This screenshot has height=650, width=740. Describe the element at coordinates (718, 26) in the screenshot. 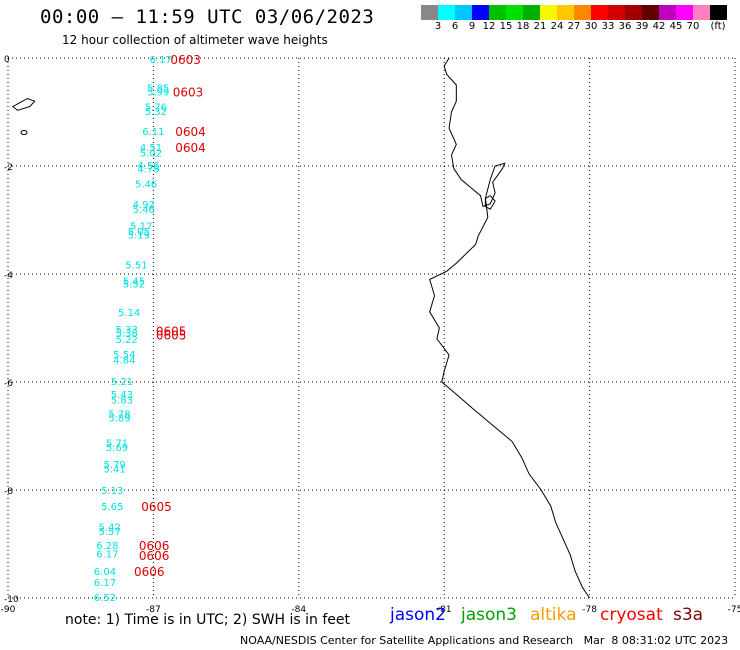

I see `colorbar-label: (ft)` at that location.